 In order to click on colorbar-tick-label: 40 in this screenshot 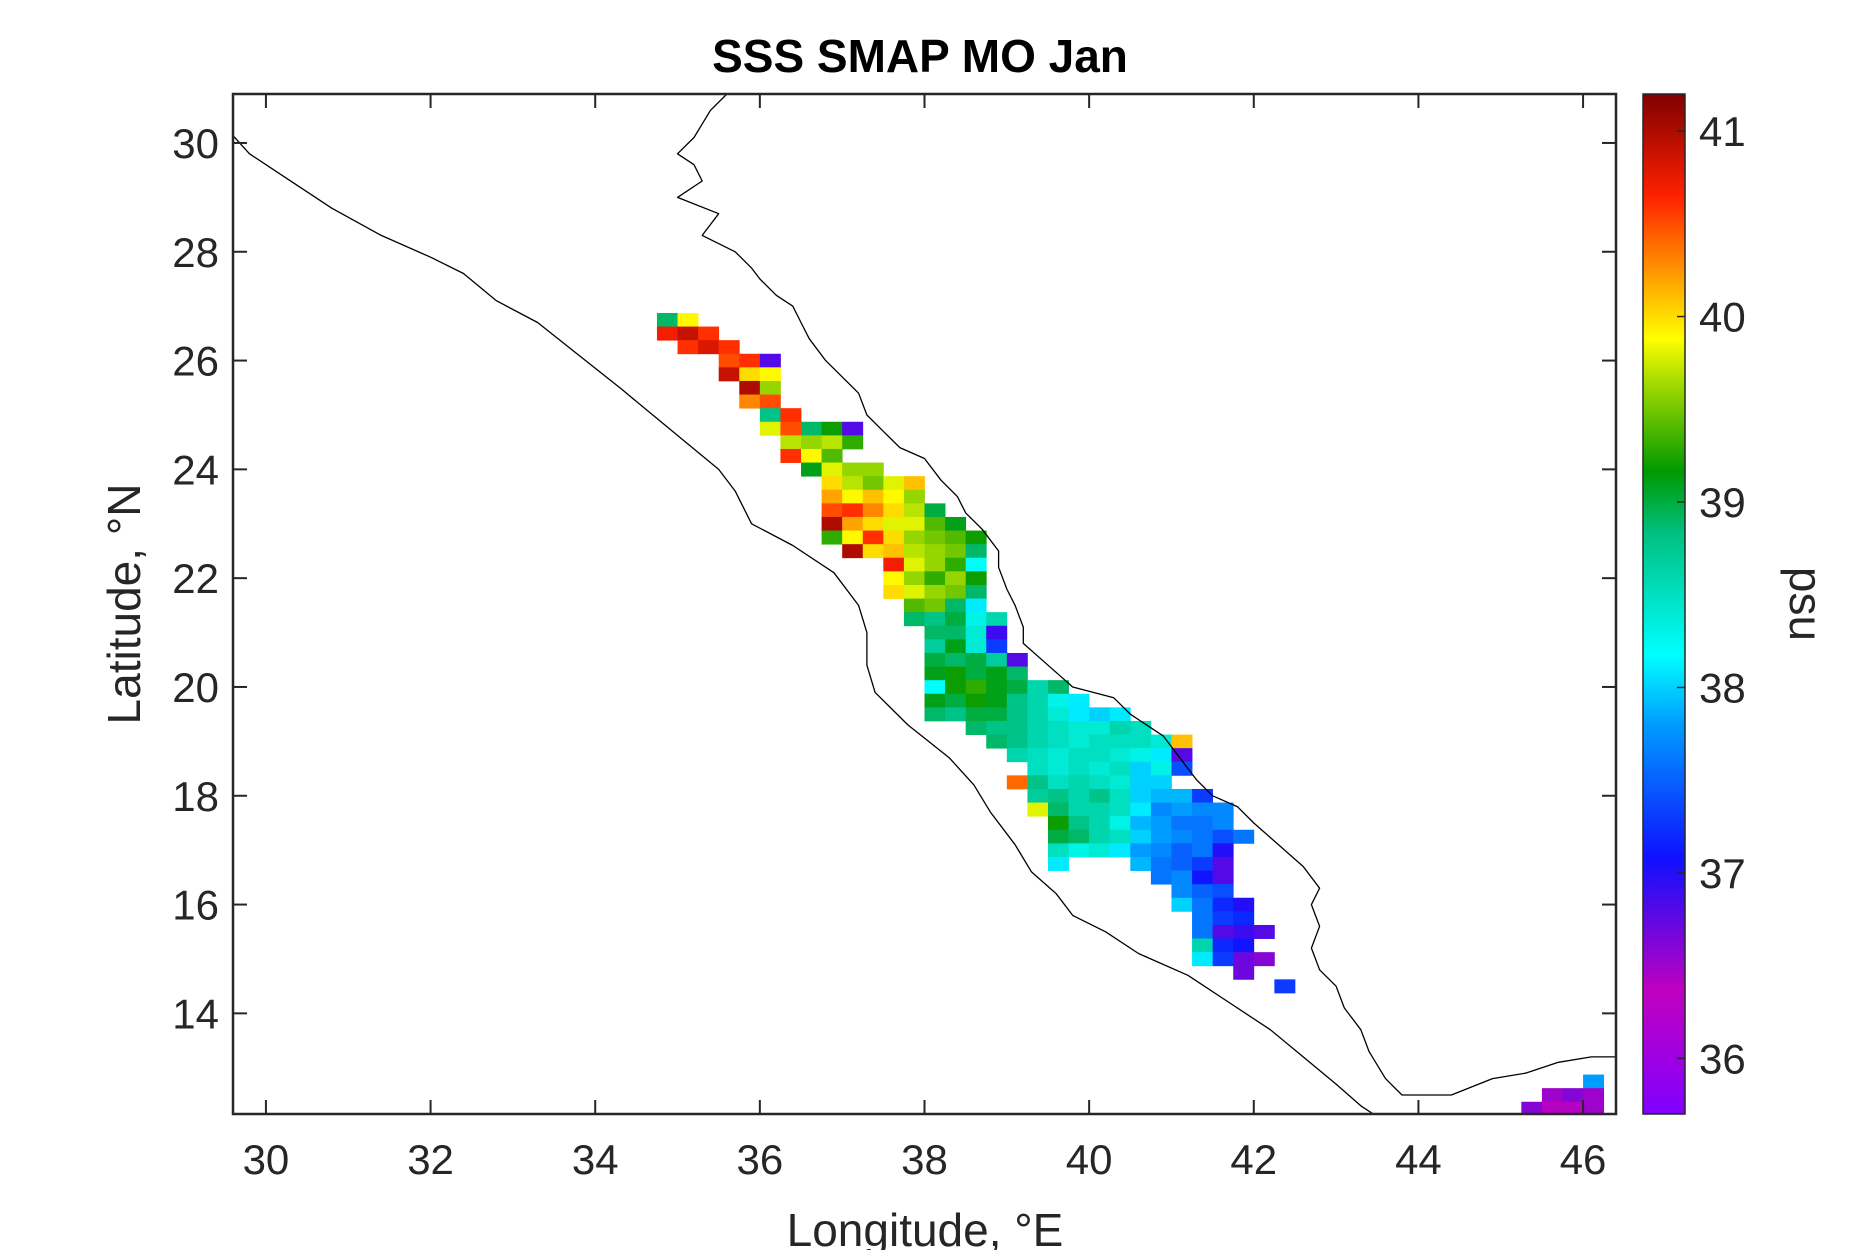, I will do `click(1722, 317)`.